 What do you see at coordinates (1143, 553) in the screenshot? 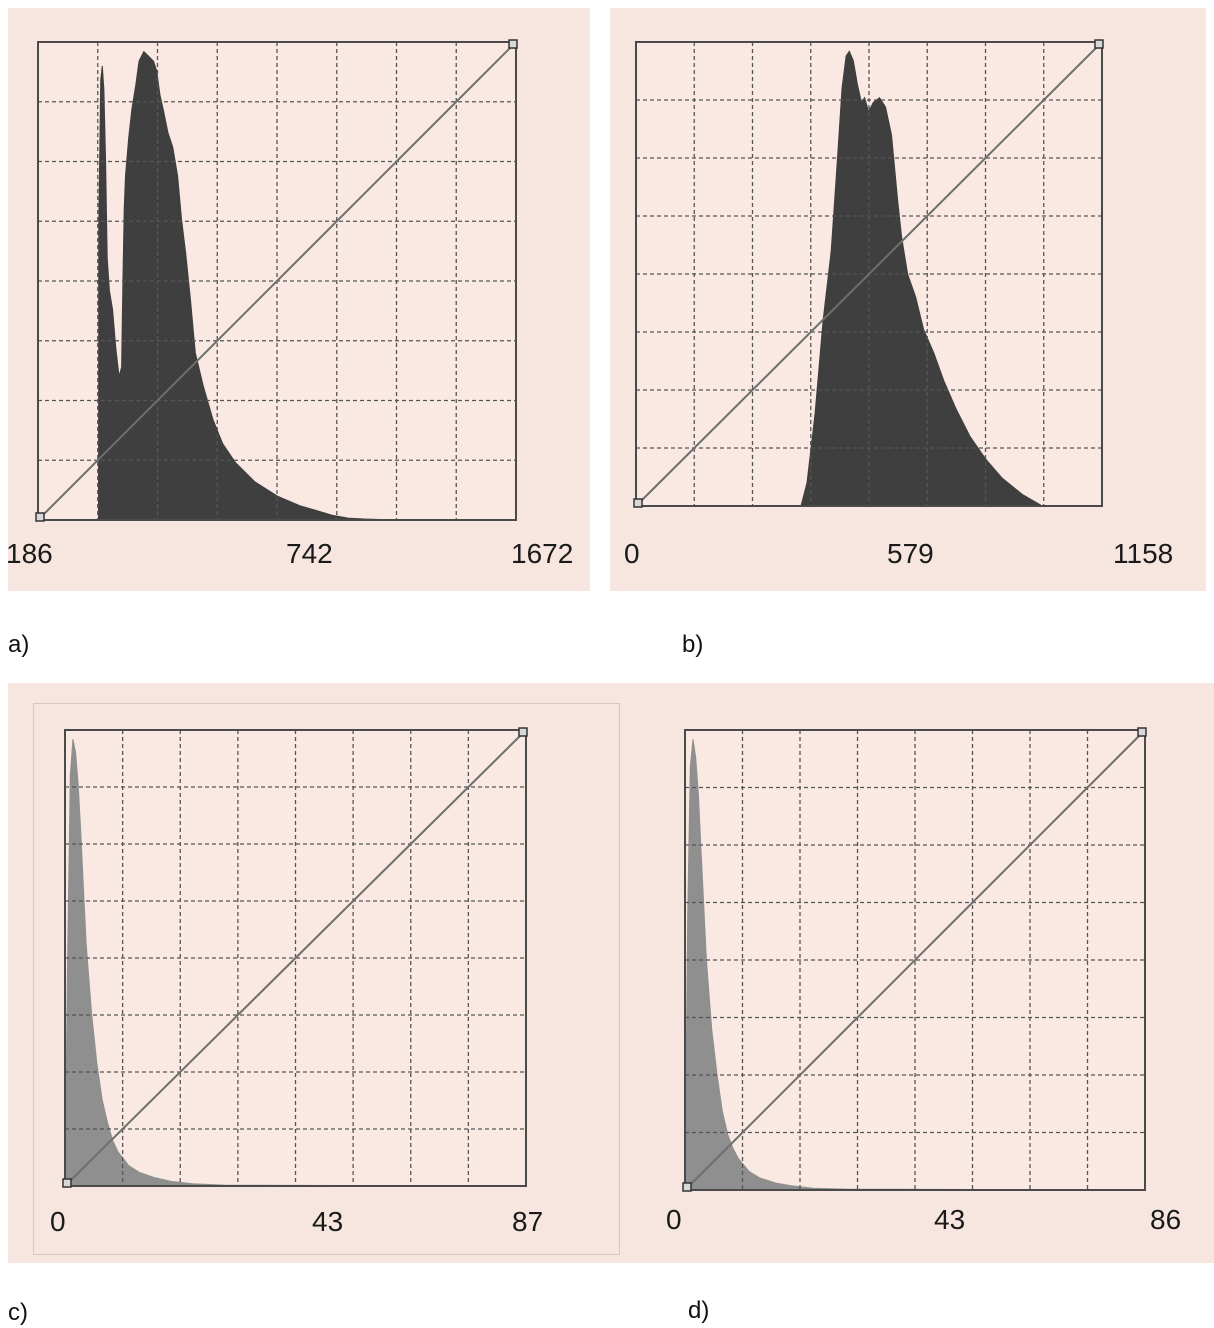
I see `x-tick-max-b: 1158` at bounding box center [1143, 553].